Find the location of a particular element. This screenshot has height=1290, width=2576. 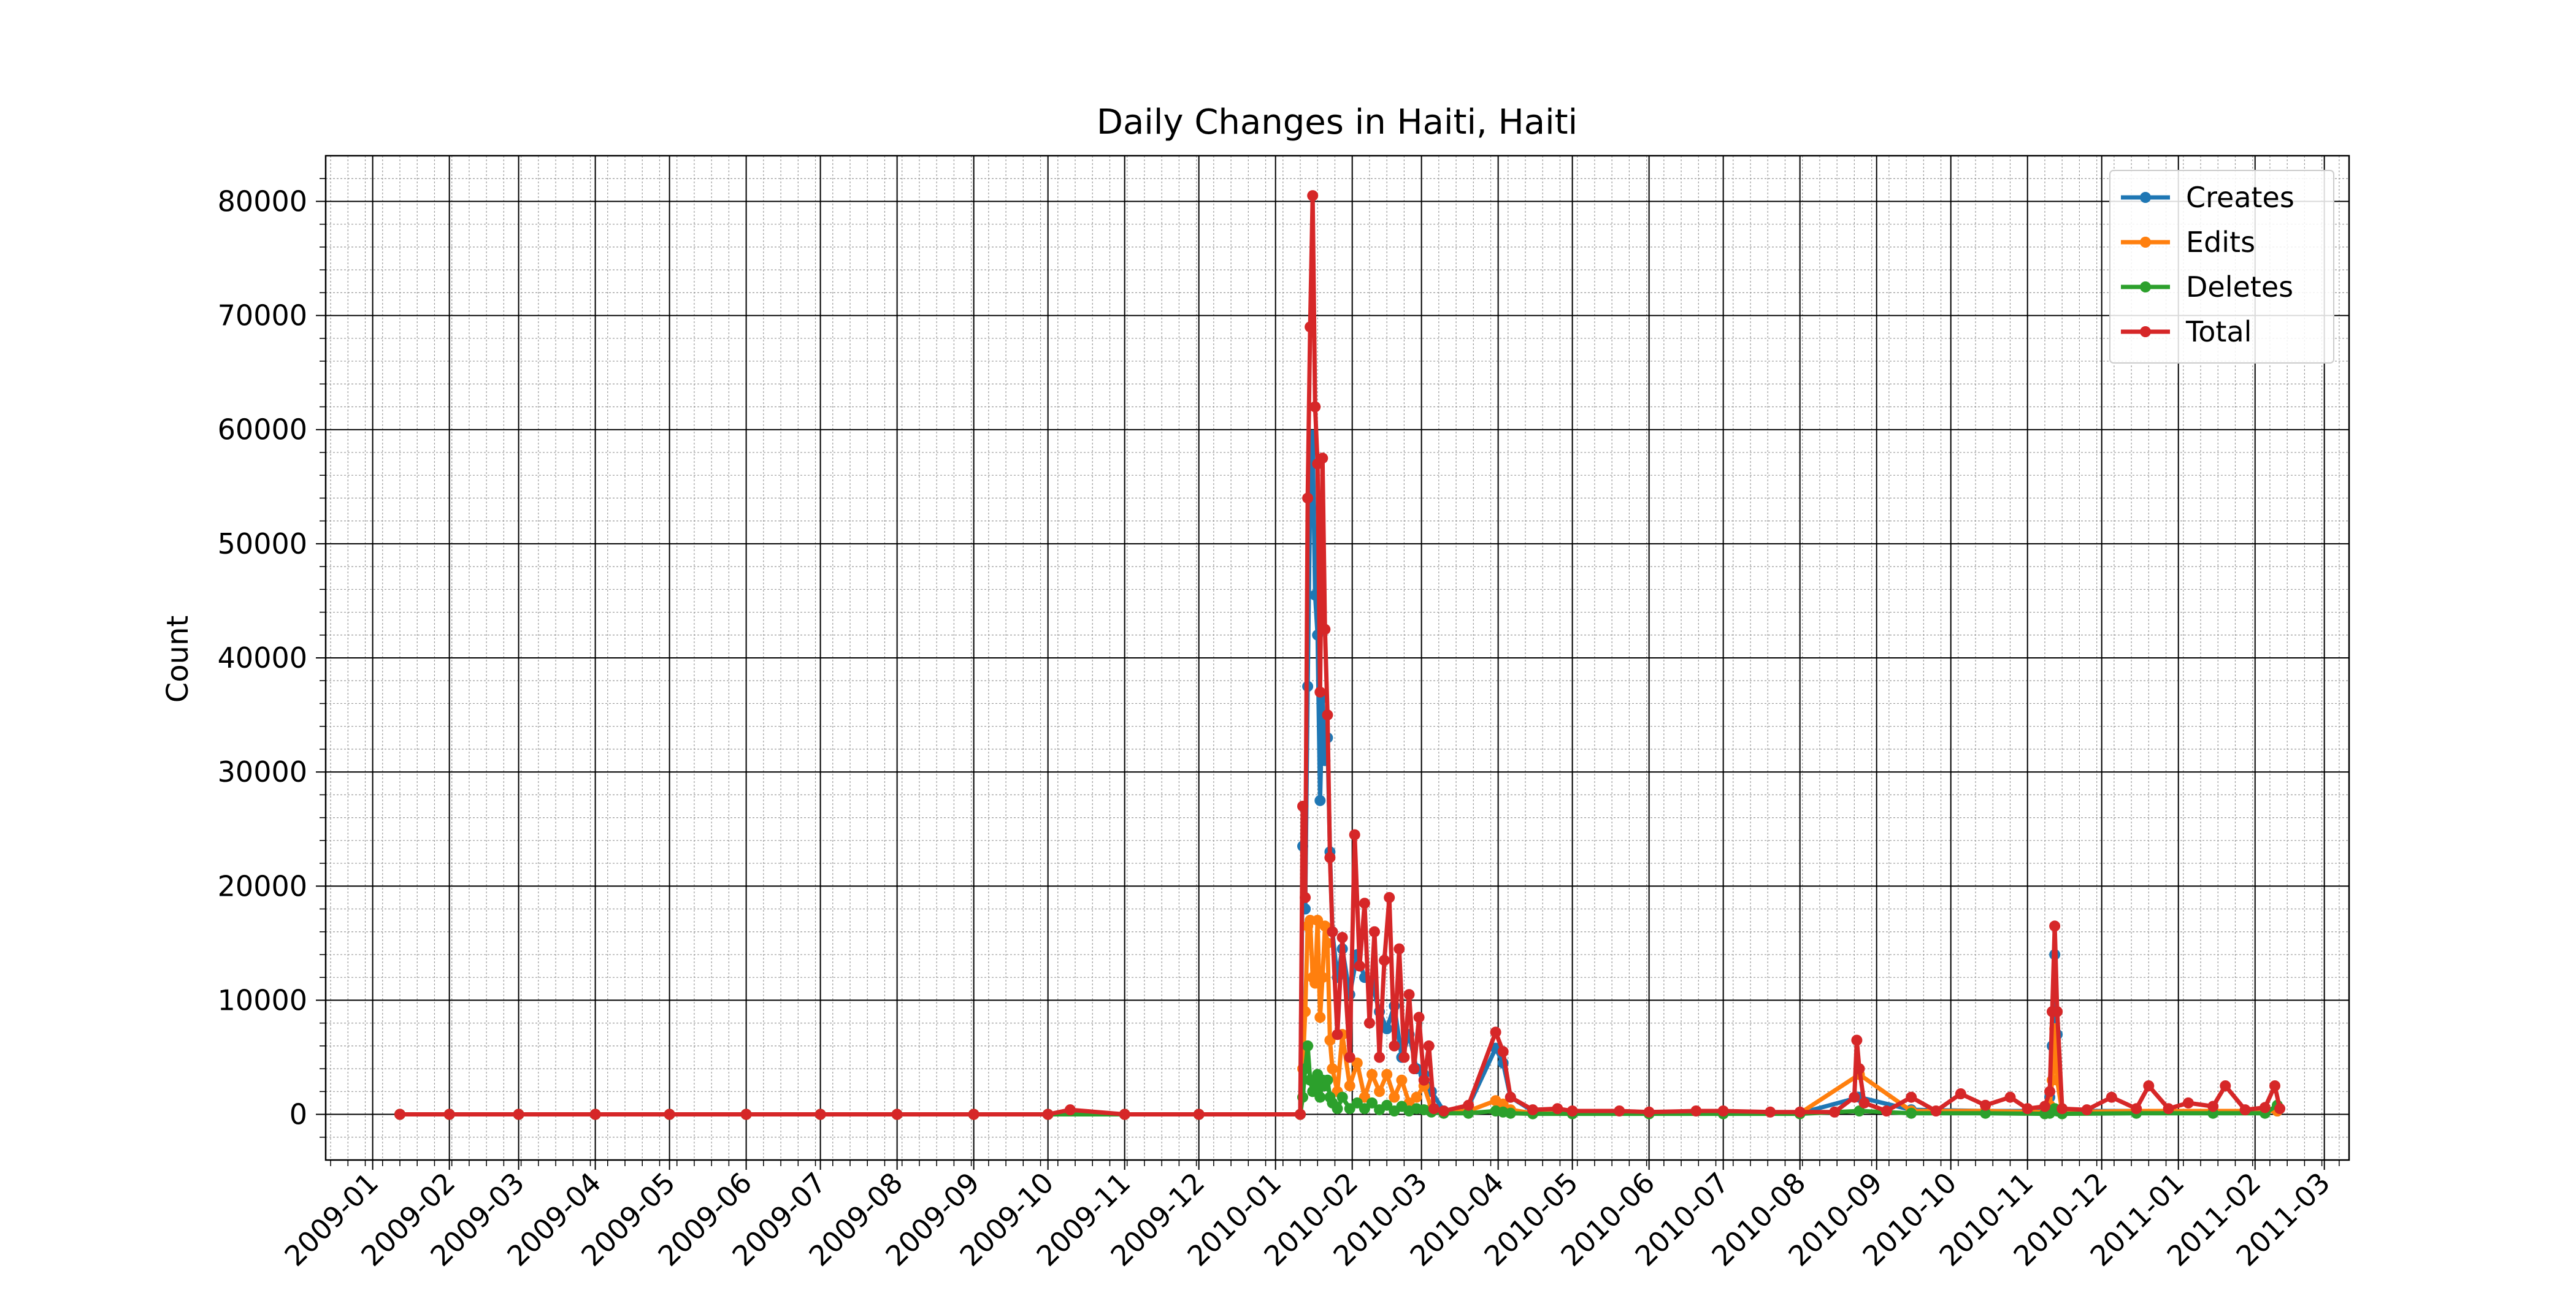

legend: Creates Edits Deletes Total is located at coordinates (2221, 267).